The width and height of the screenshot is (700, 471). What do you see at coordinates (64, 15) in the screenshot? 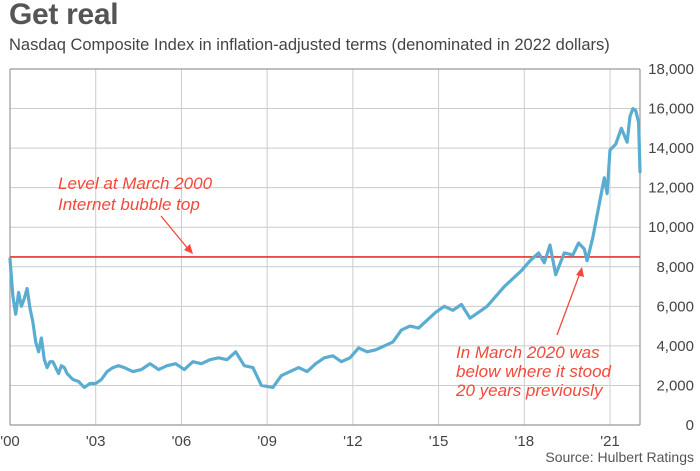
I see `chart-title: Get real` at bounding box center [64, 15].